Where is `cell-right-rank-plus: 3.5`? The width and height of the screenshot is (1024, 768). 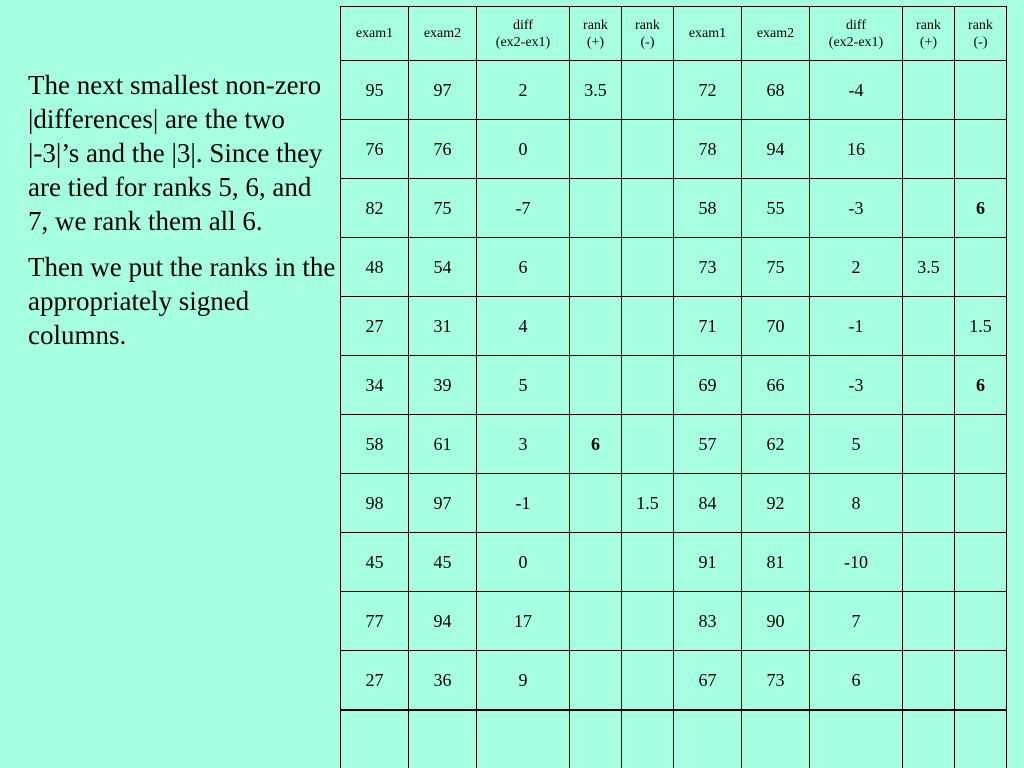 cell-right-rank-plus: 3.5 is located at coordinates (928, 267).